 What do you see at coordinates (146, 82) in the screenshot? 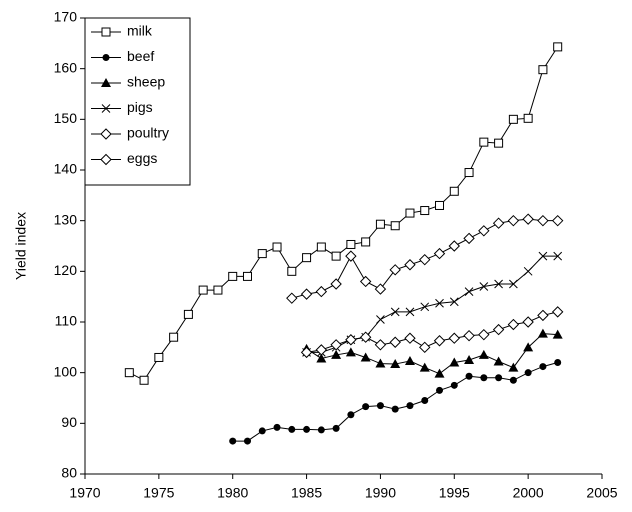
I see `legend-label: sheep` at bounding box center [146, 82].